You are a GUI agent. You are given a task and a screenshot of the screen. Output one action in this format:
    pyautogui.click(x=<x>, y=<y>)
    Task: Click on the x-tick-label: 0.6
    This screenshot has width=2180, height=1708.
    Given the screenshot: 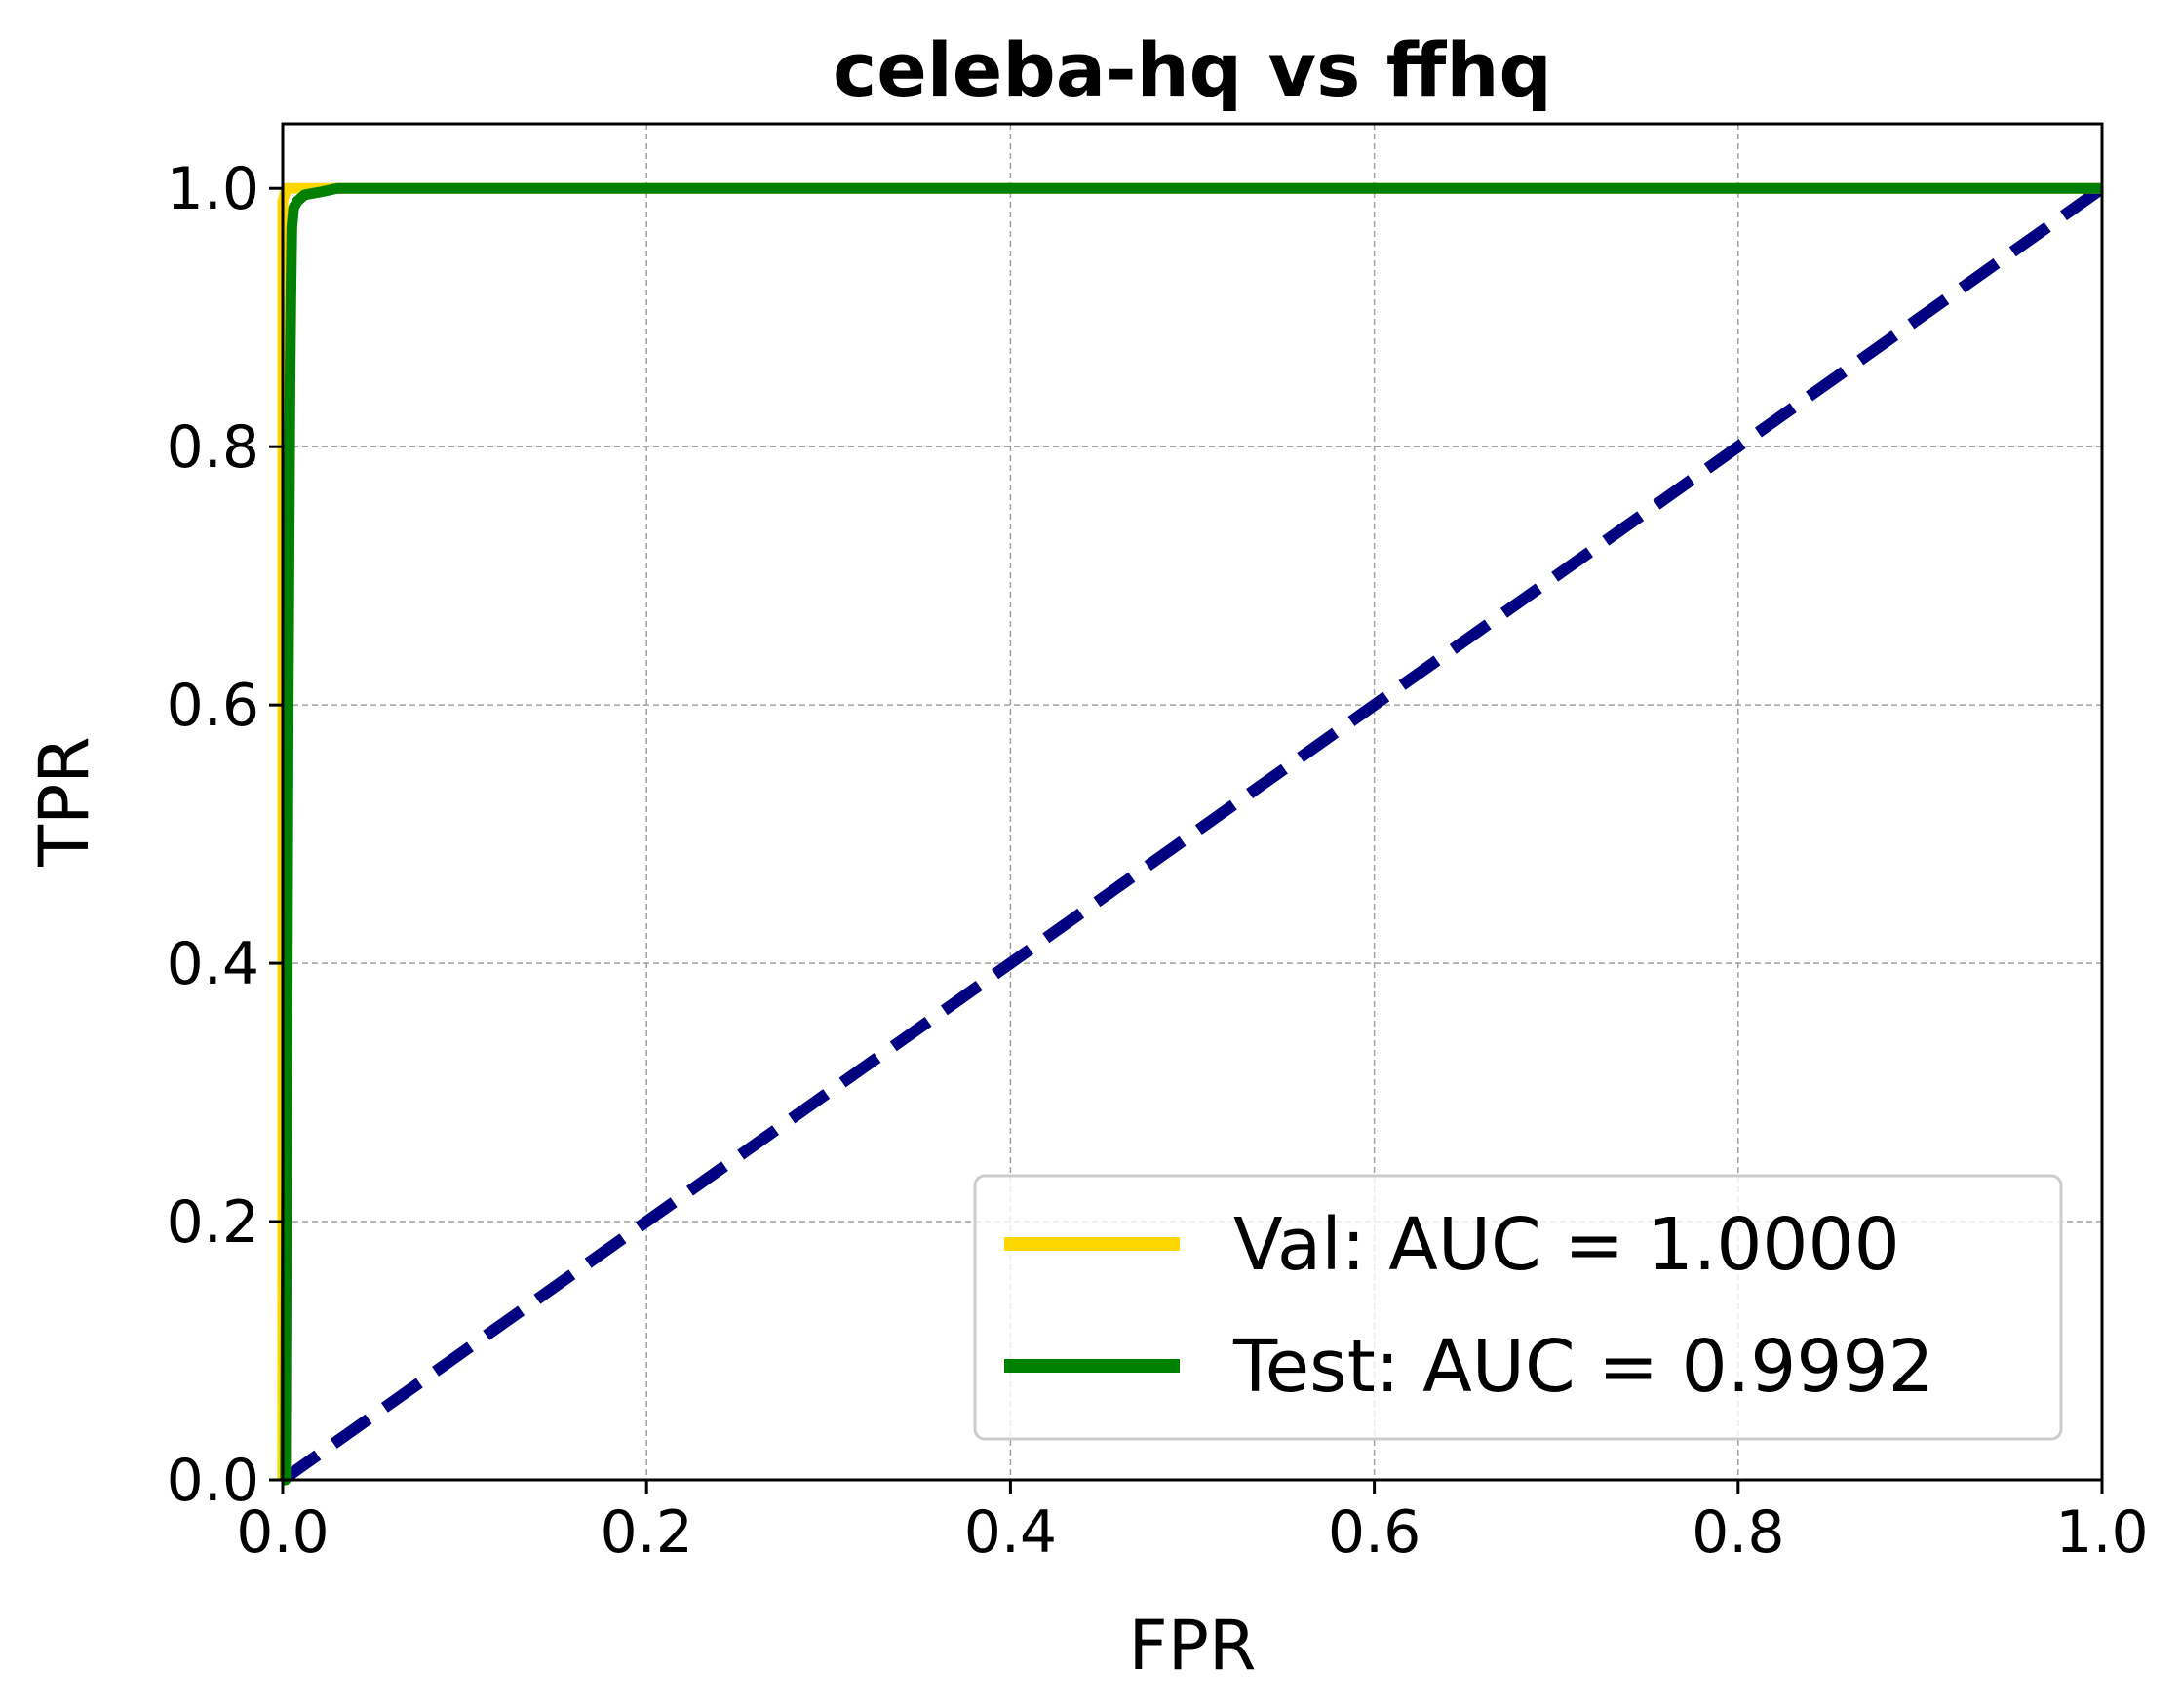 What is the action you would take?
    pyautogui.click(x=1374, y=1532)
    